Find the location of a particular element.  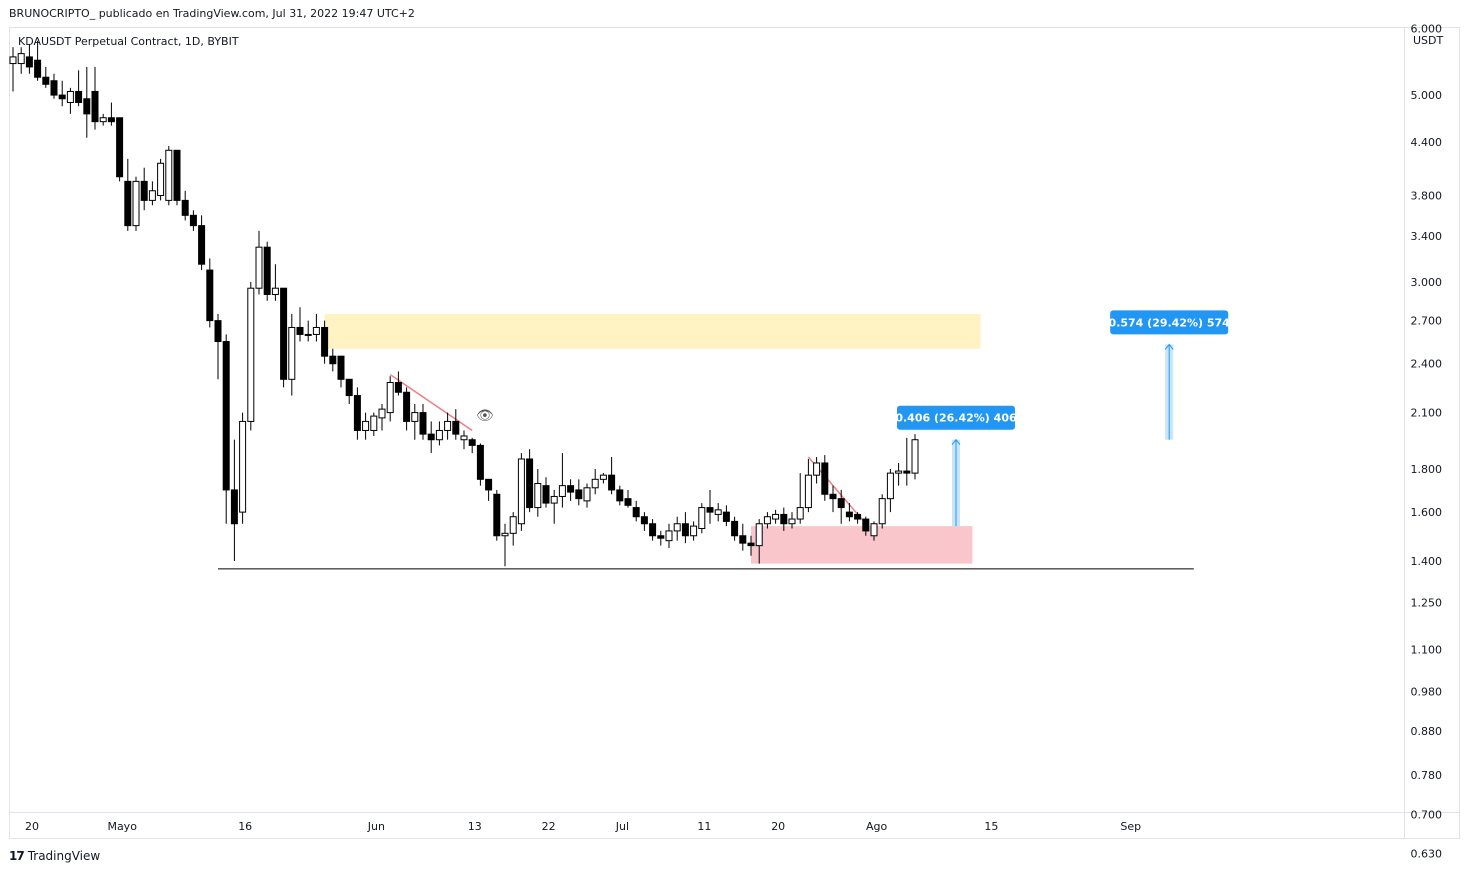

x-tick-label: 11 is located at coordinates (704, 826).